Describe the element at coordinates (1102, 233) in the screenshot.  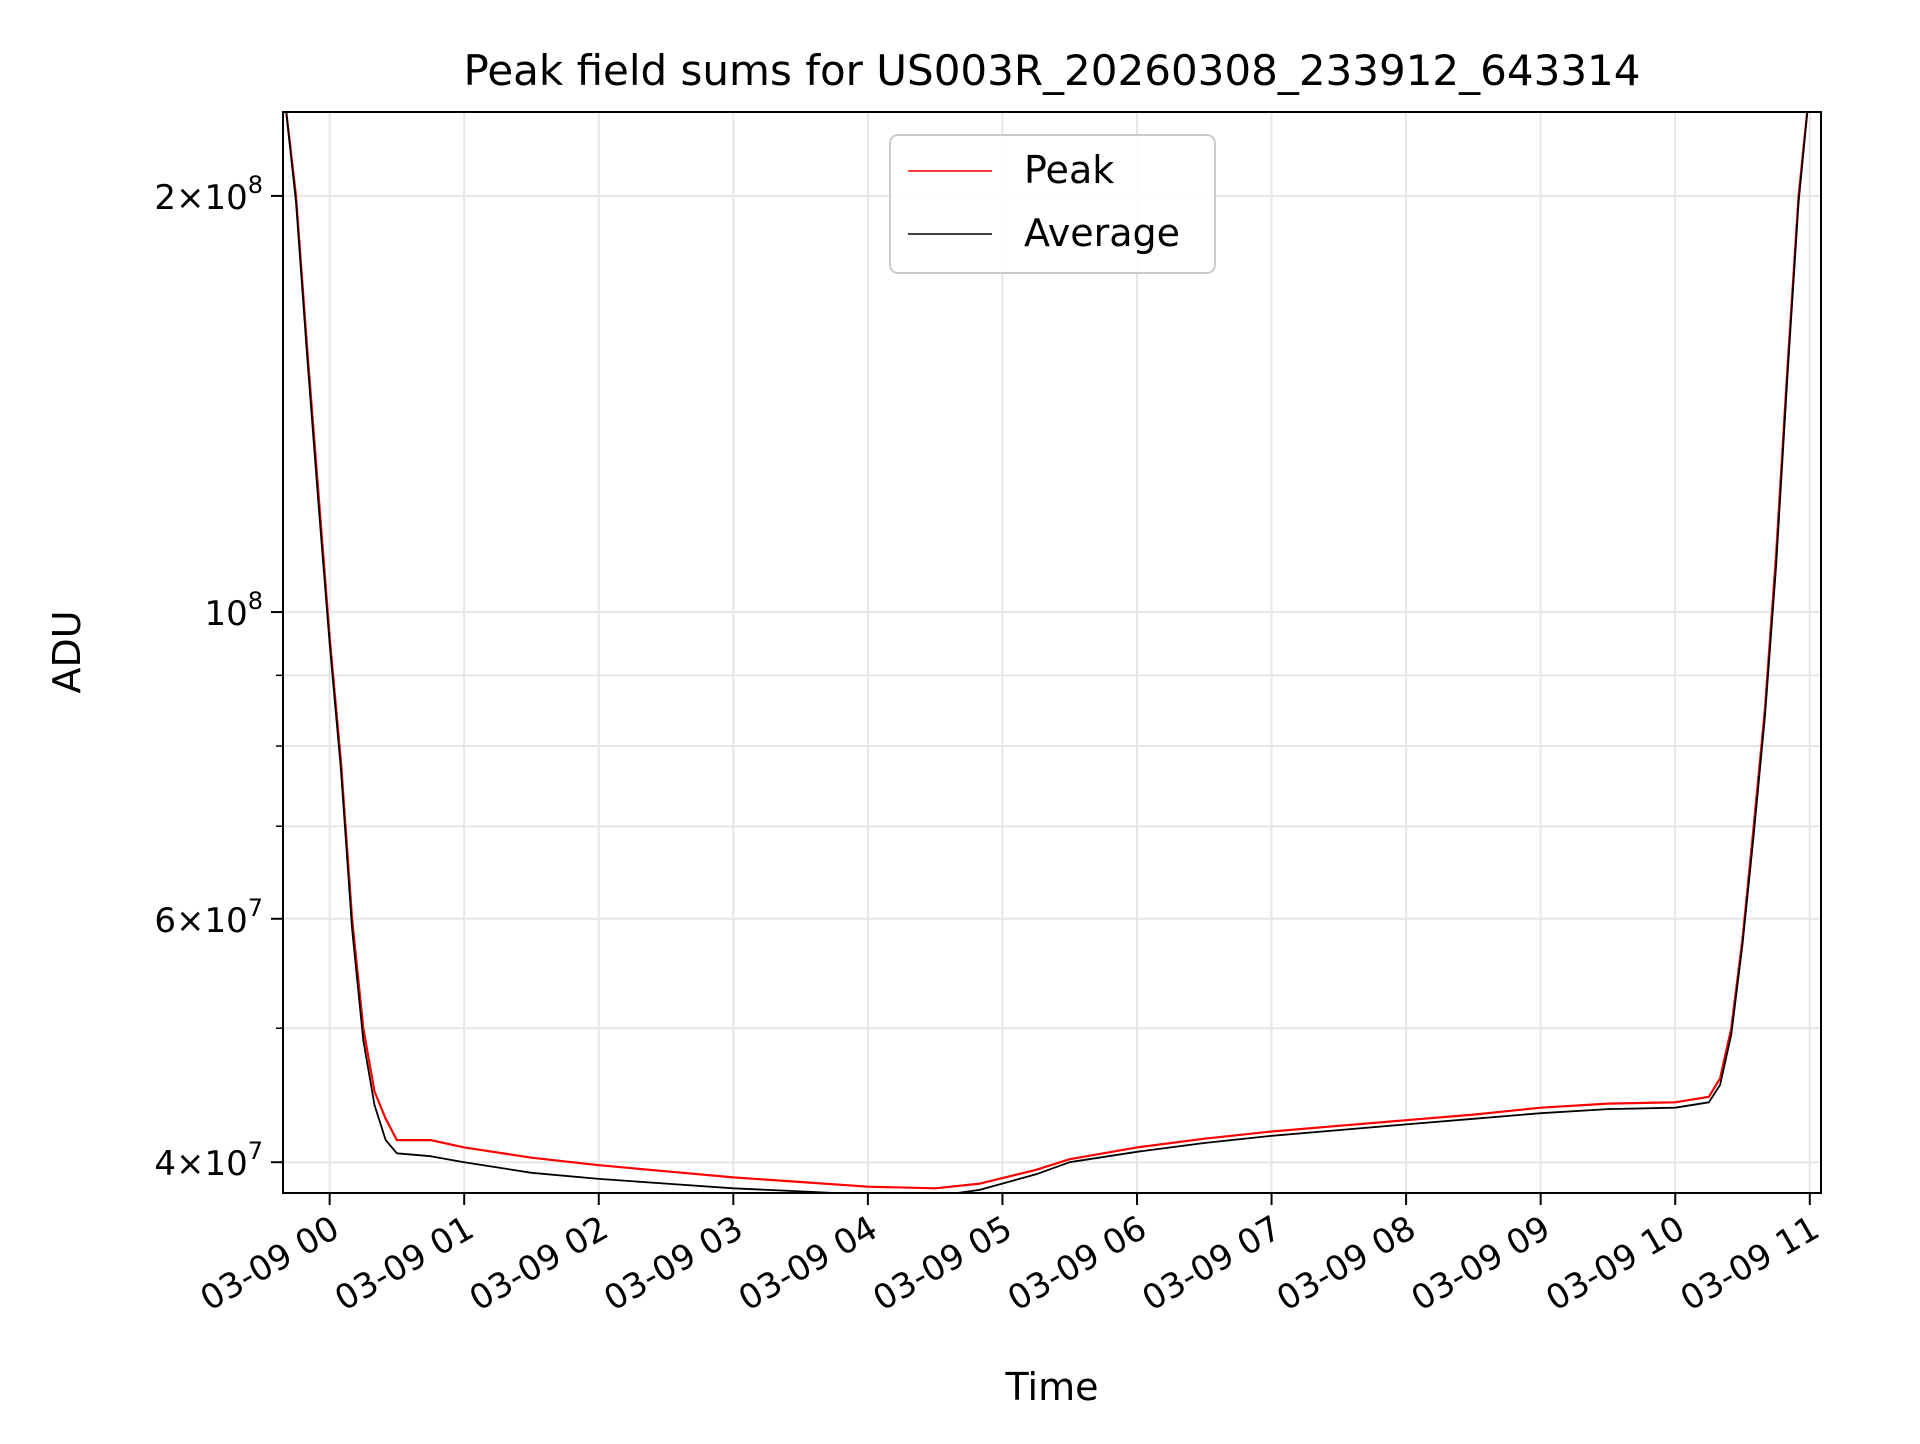
I see `legend-label-average: Average` at that location.